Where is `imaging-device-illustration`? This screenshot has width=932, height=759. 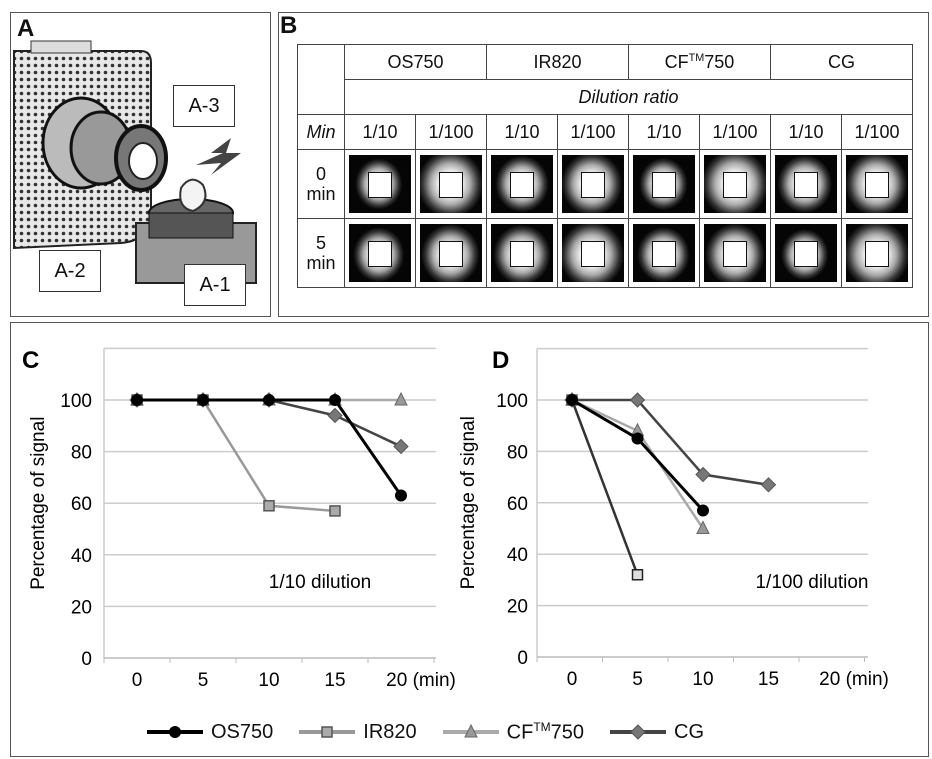 imaging-device-illustration is located at coordinates (135, 162).